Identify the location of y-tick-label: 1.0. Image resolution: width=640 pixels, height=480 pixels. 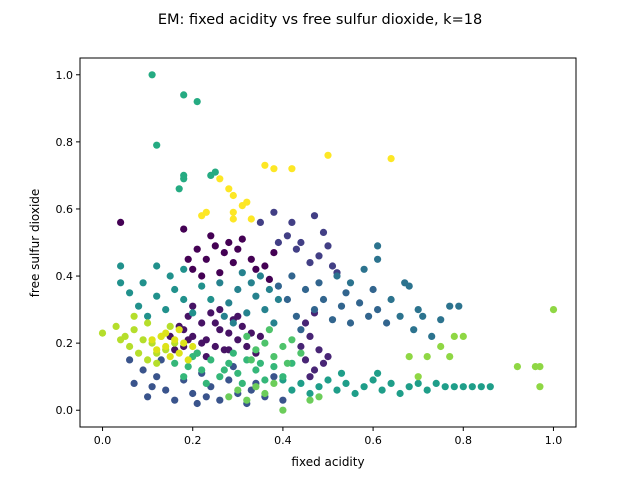
(65, 75).